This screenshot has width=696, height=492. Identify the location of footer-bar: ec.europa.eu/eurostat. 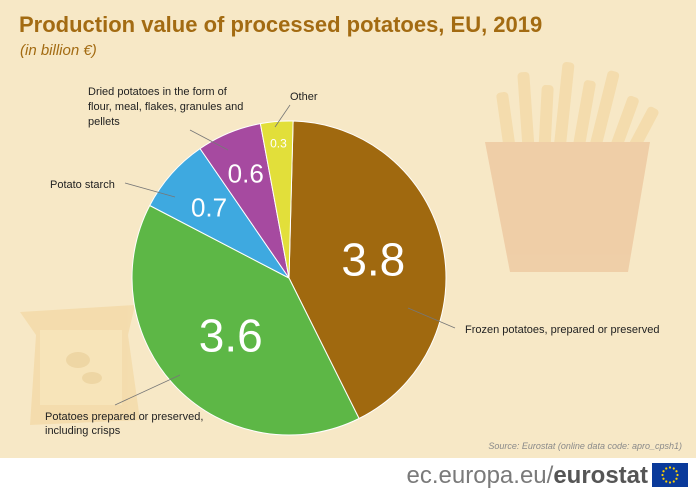
(348, 475).